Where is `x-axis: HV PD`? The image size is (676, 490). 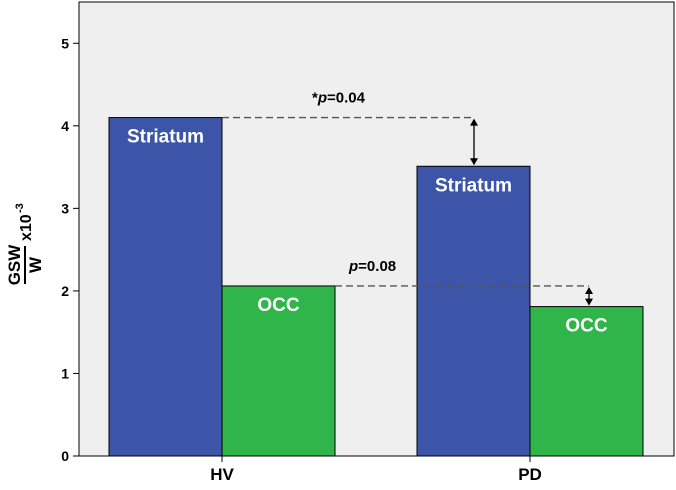 x-axis: HV PD is located at coordinates (376, 470).